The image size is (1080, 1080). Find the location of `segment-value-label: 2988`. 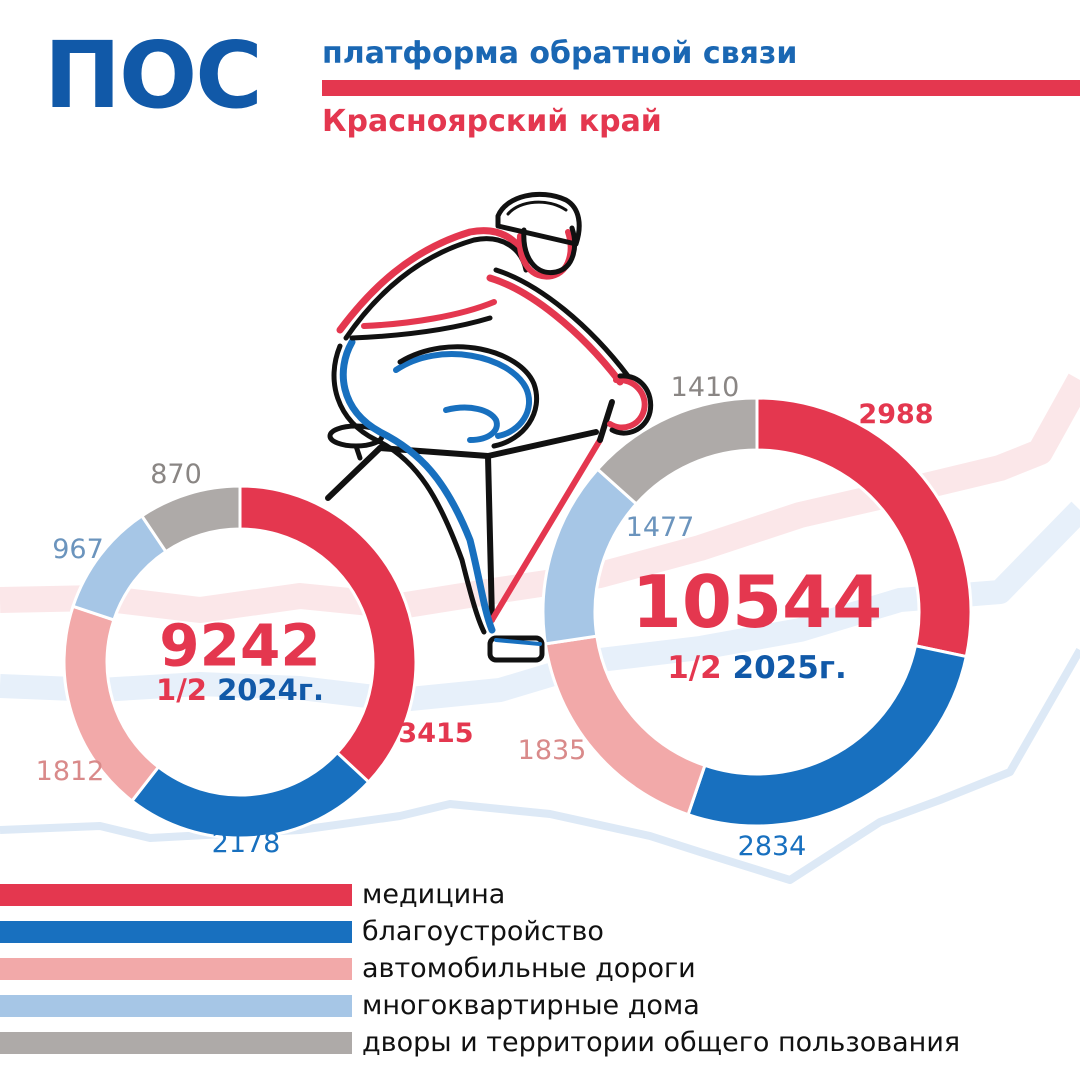

segment-value-label: 2988 is located at coordinates (895, 414).